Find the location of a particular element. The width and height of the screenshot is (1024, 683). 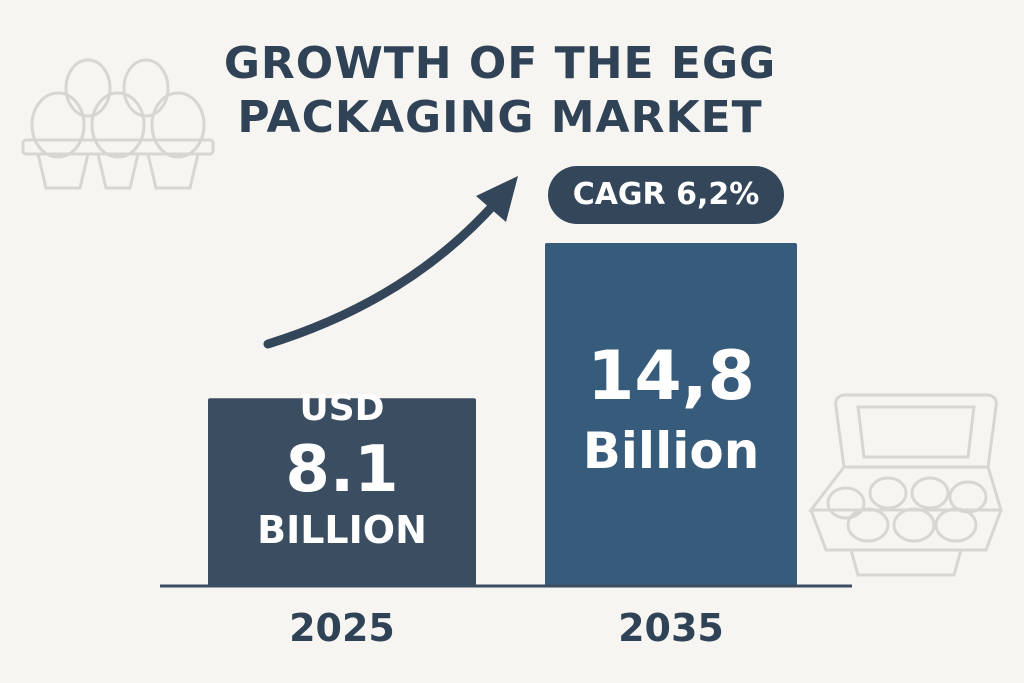

x-tick-label-2025: 2025 is located at coordinates (342, 628).